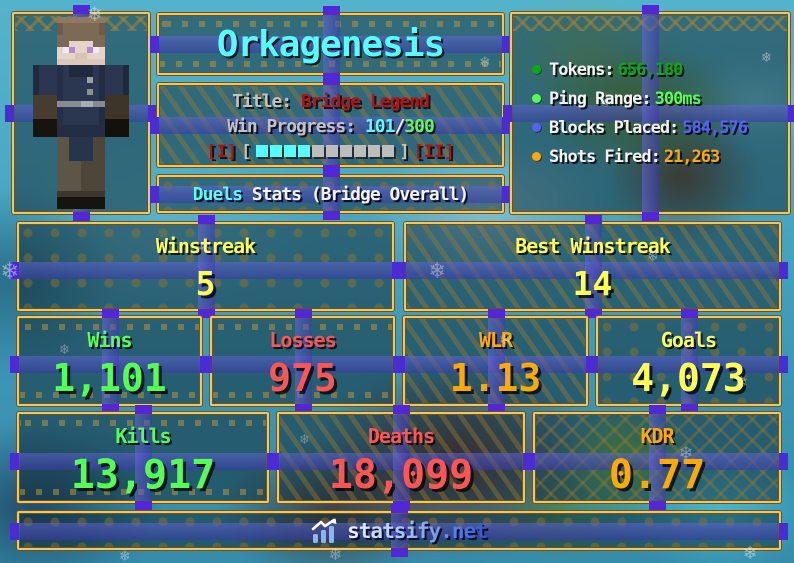 The width and height of the screenshot is (794, 563). What do you see at coordinates (417, 530) in the screenshot?
I see `footer-site: statsify.net` at bounding box center [417, 530].